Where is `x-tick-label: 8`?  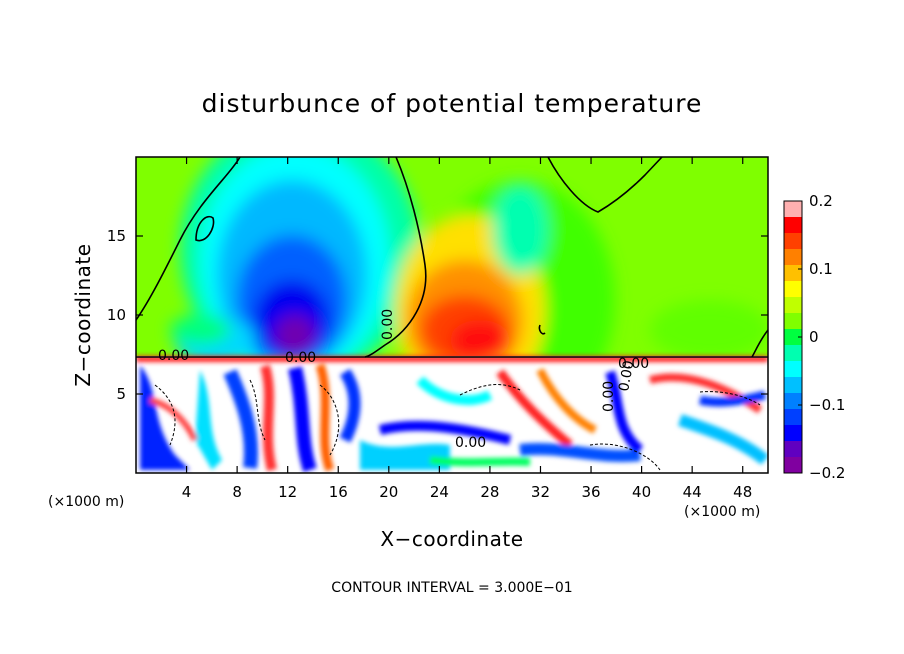 x-tick-label: 8 is located at coordinates (237, 492).